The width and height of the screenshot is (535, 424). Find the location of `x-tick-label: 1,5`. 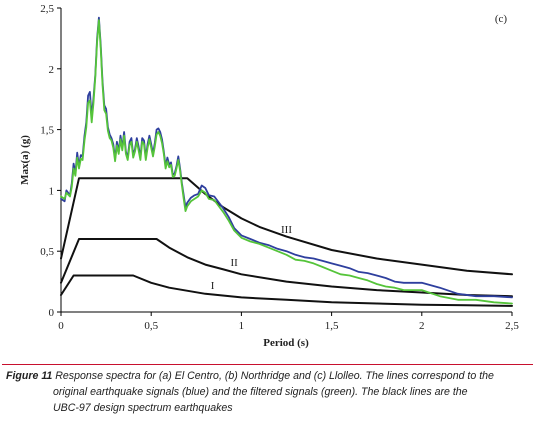

x-tick-label: 1,5 is located at coordinates (332, 326).